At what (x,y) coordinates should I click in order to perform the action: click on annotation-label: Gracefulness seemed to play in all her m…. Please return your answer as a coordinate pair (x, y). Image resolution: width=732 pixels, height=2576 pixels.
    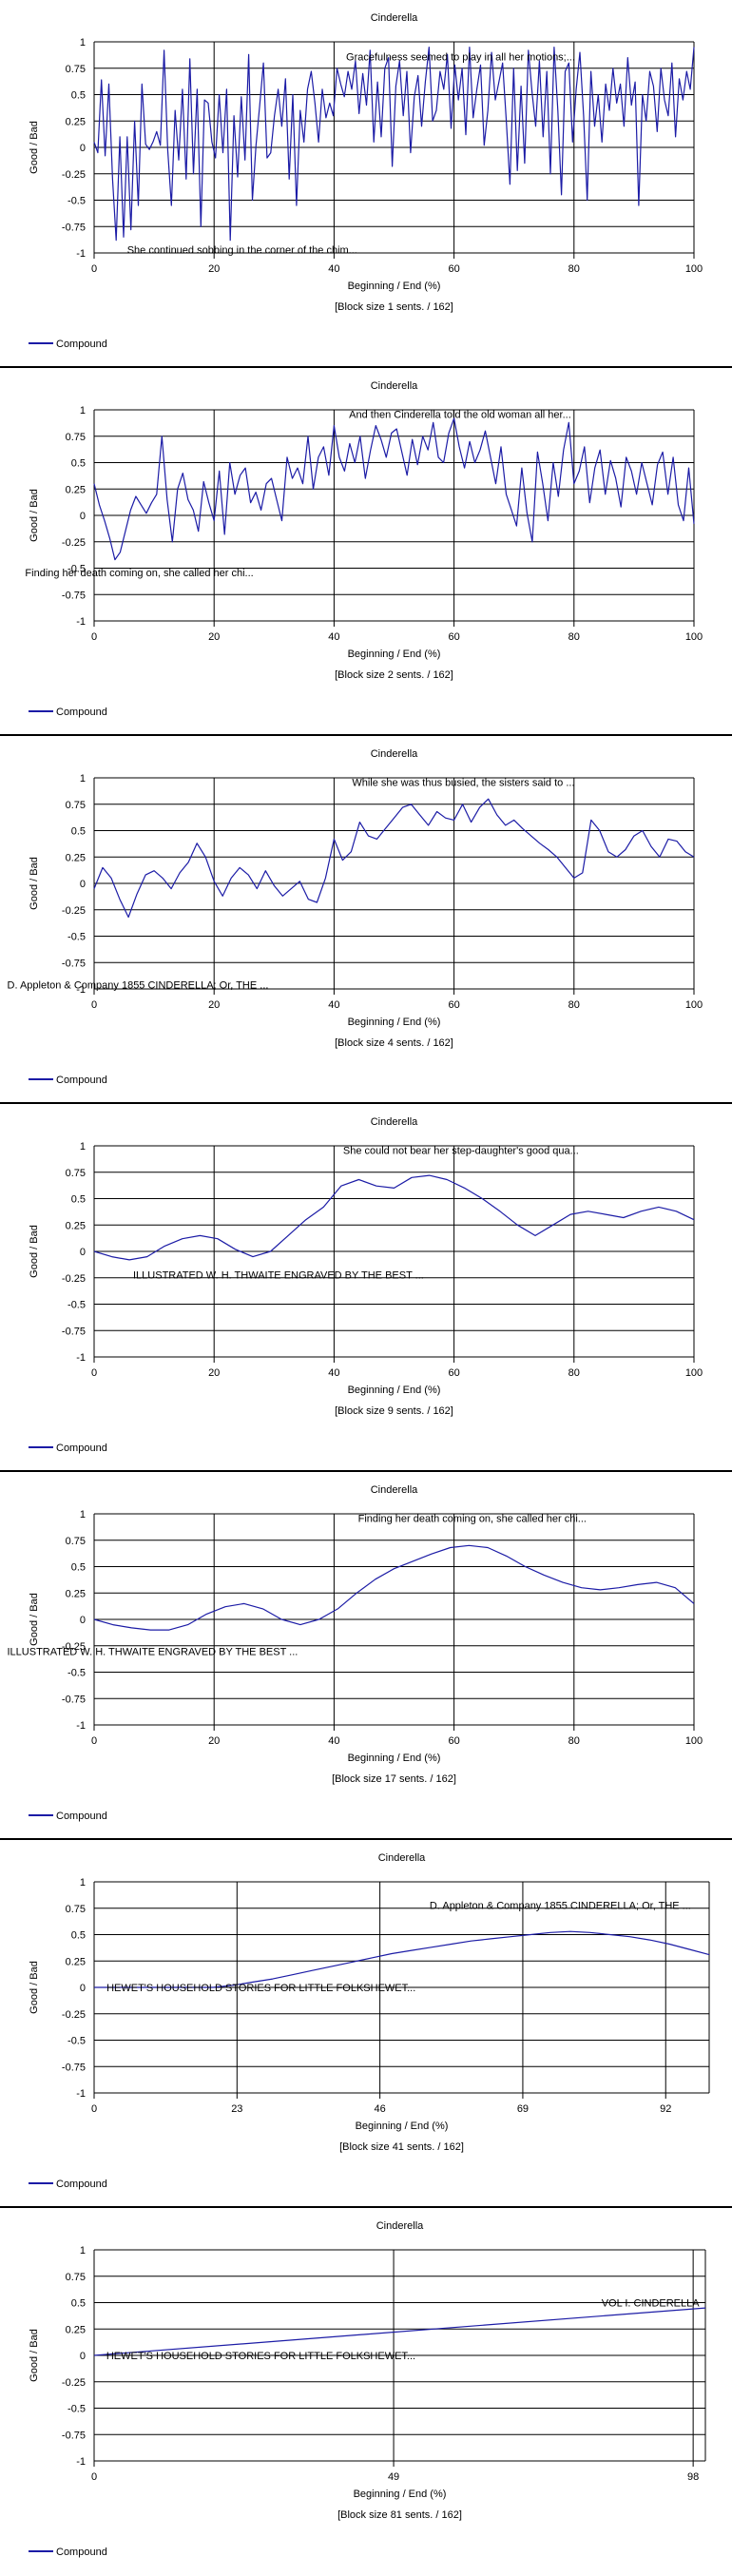
    Looking at the image, I should click on (460, 58).